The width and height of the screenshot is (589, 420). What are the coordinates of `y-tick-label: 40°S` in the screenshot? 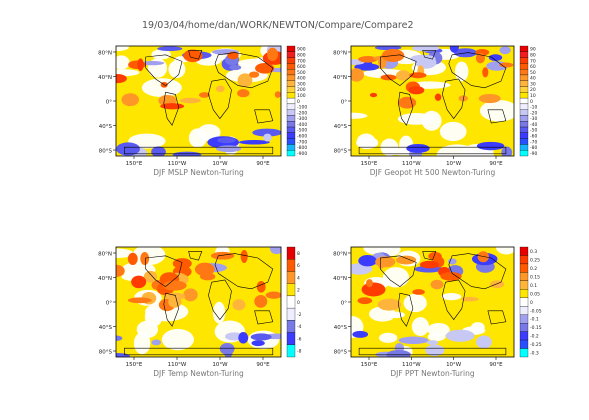 It's located at (106, 328).